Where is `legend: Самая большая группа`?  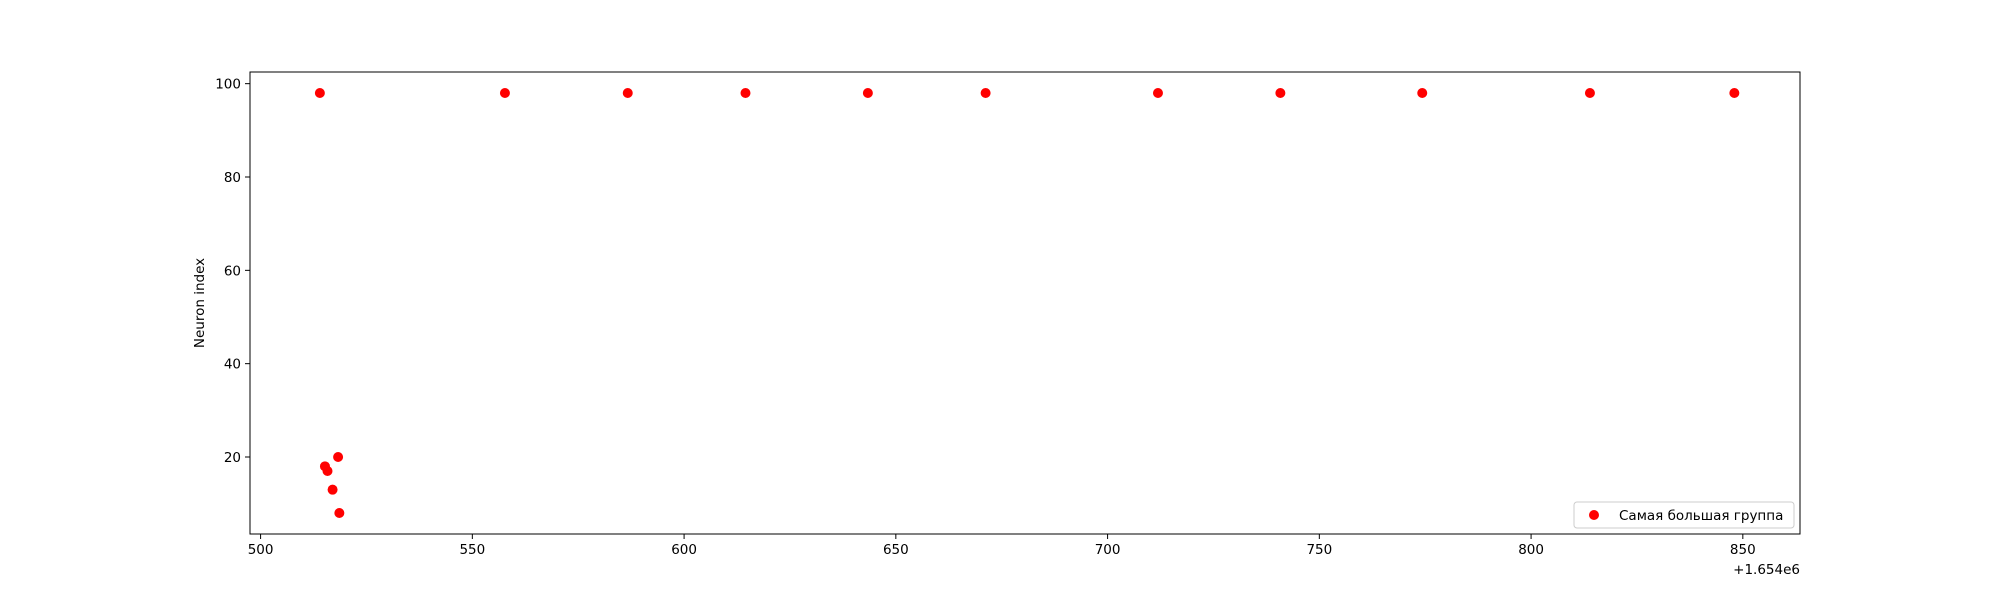
legend: Самая большая группа is located at coordinates (1684, 515).